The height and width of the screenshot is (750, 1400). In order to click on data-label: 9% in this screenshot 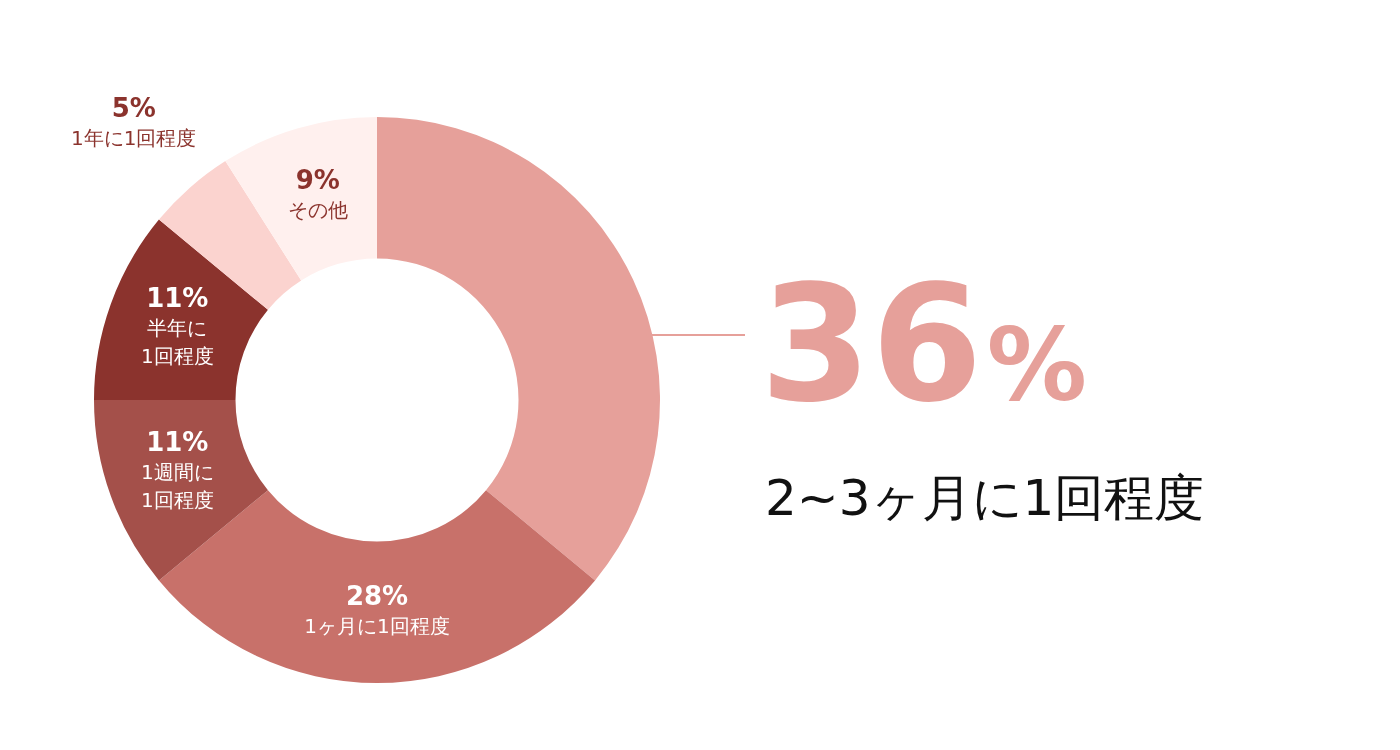, I will do `click(317, 179)`.